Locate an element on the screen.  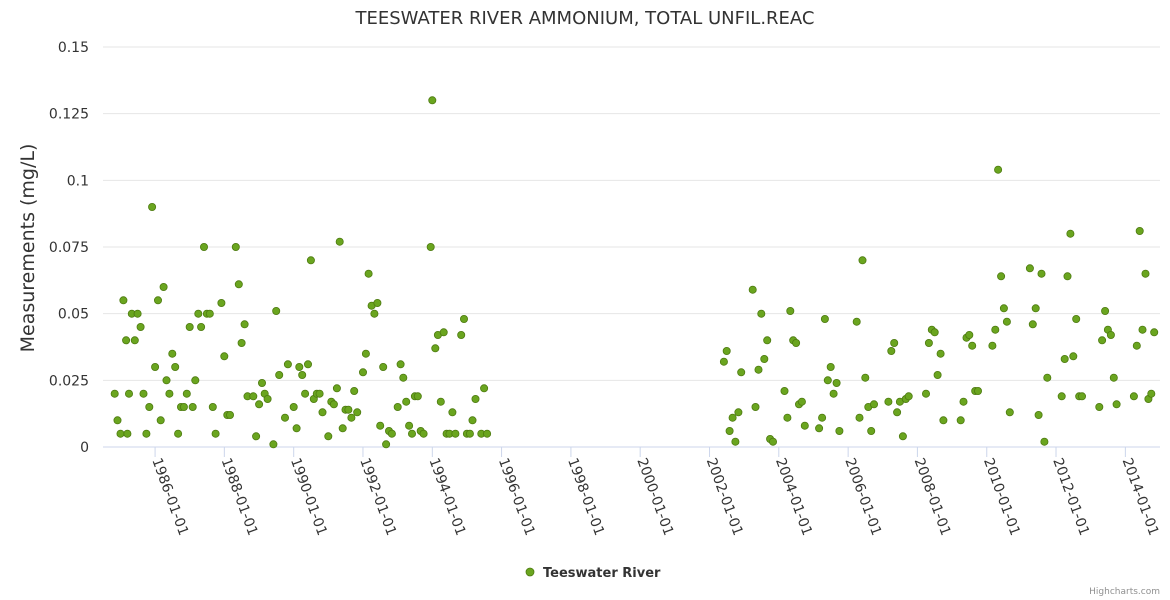
credits-link: Highcharts.com is located at coordinates (1124, 592).